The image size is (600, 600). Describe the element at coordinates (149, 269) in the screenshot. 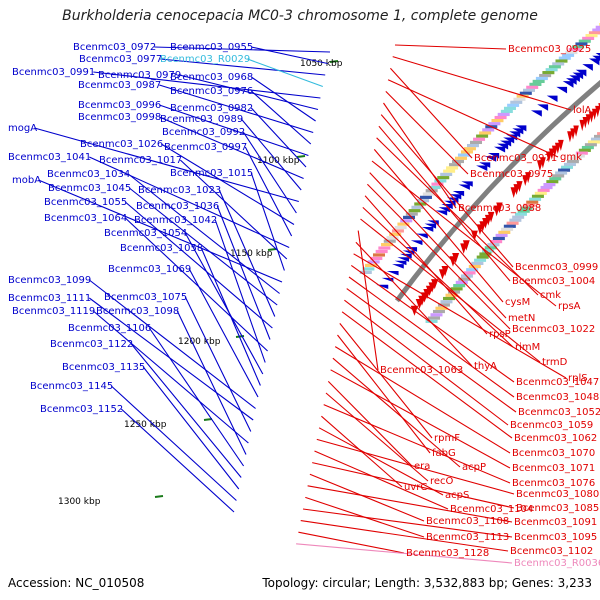

I see `left-feature-label: Bcenmc03_1069` at that location.